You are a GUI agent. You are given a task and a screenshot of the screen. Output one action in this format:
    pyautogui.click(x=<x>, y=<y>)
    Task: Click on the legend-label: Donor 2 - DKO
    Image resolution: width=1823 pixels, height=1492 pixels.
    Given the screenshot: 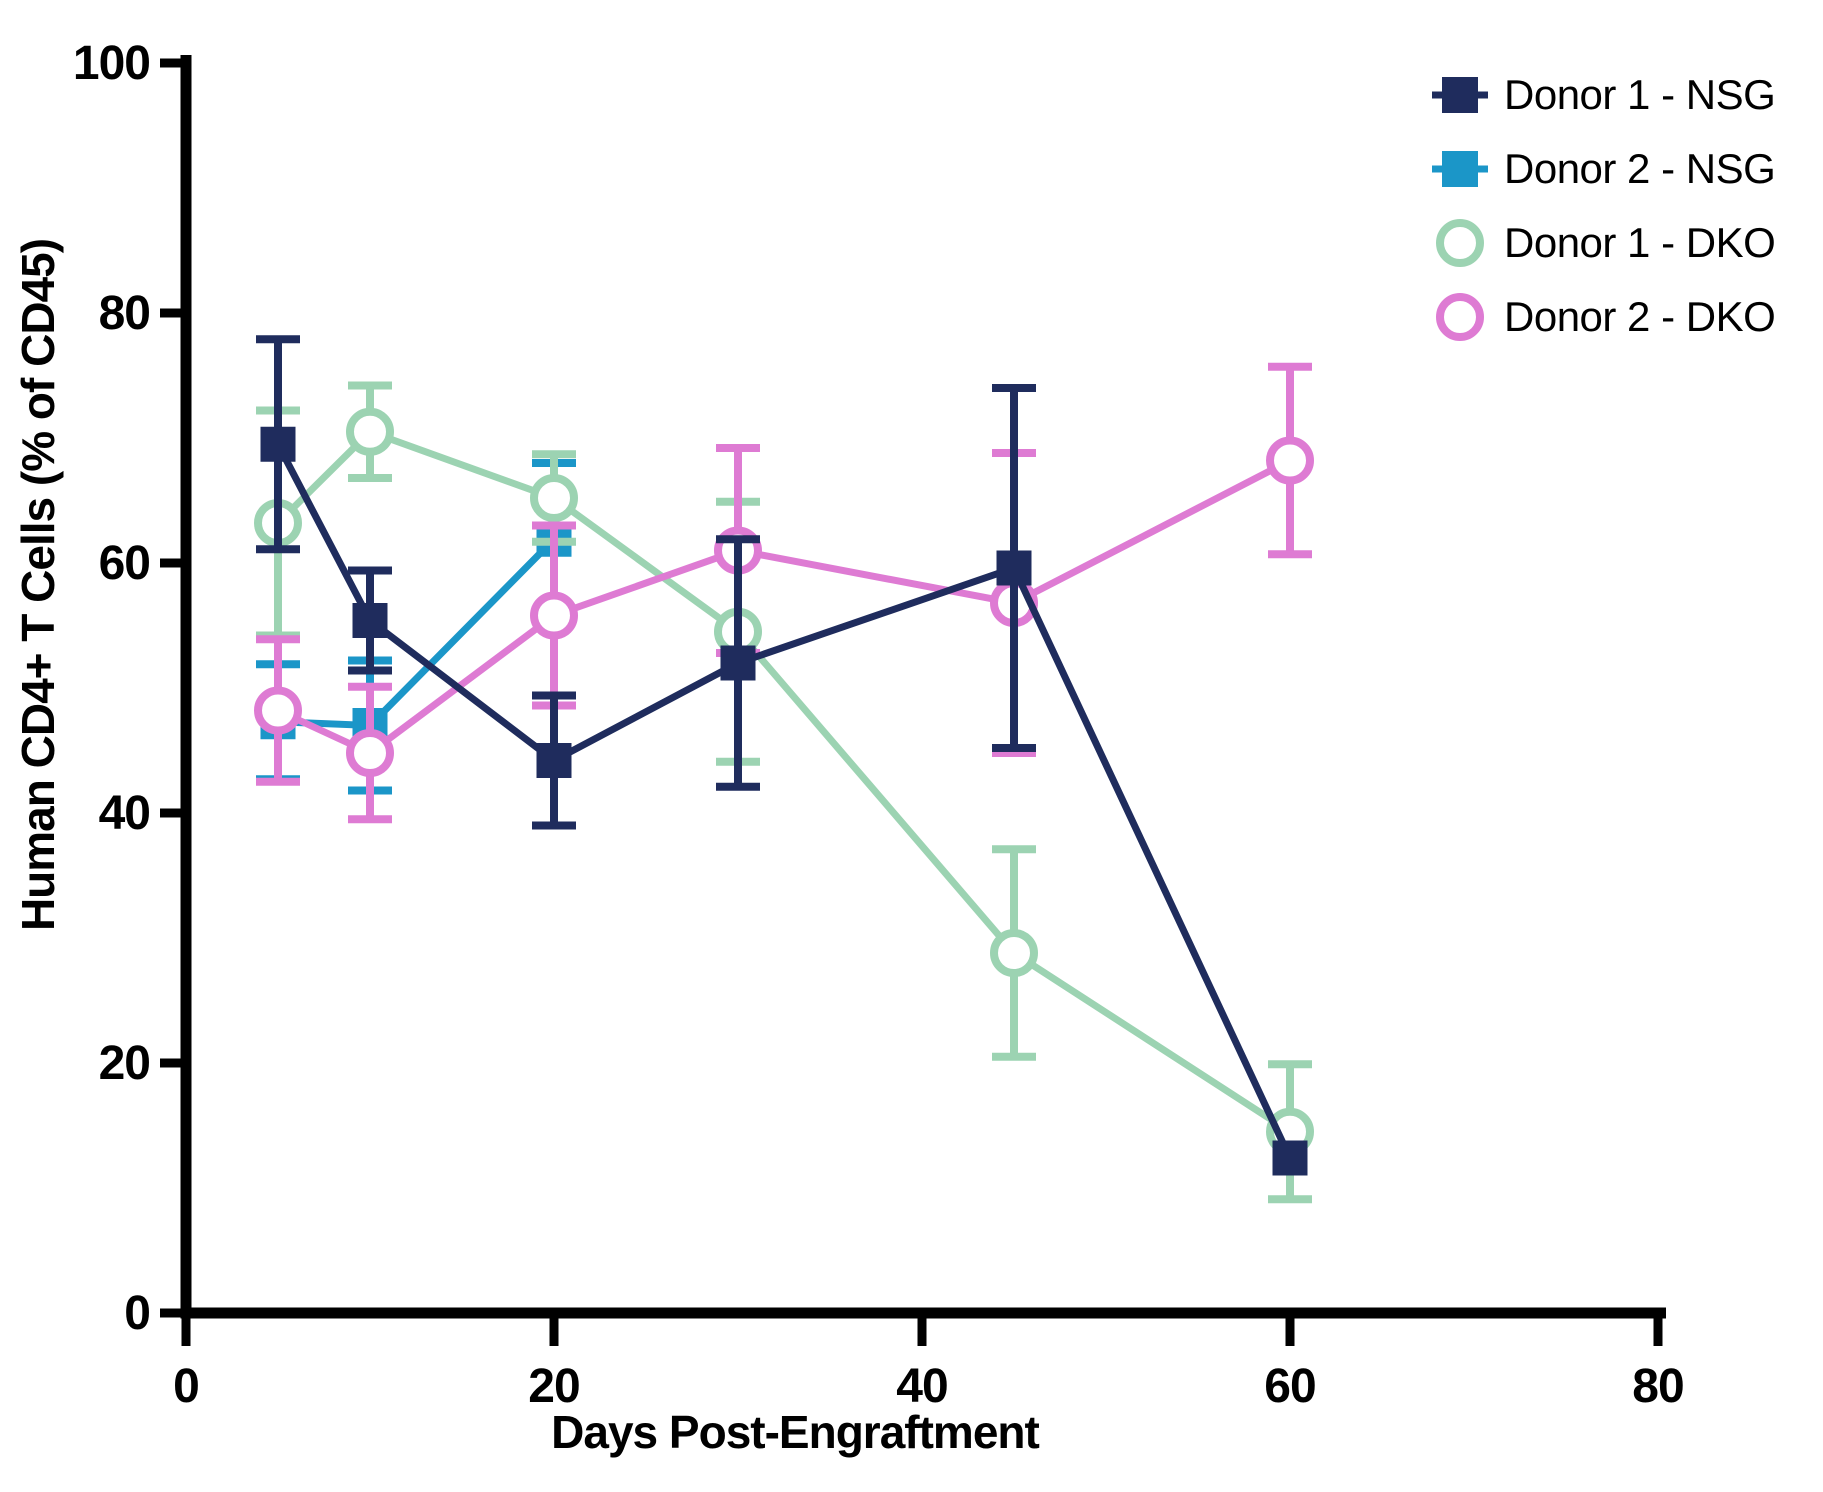 What is the action you would take?
    pyautogui.click(x=1640, y=316)
    